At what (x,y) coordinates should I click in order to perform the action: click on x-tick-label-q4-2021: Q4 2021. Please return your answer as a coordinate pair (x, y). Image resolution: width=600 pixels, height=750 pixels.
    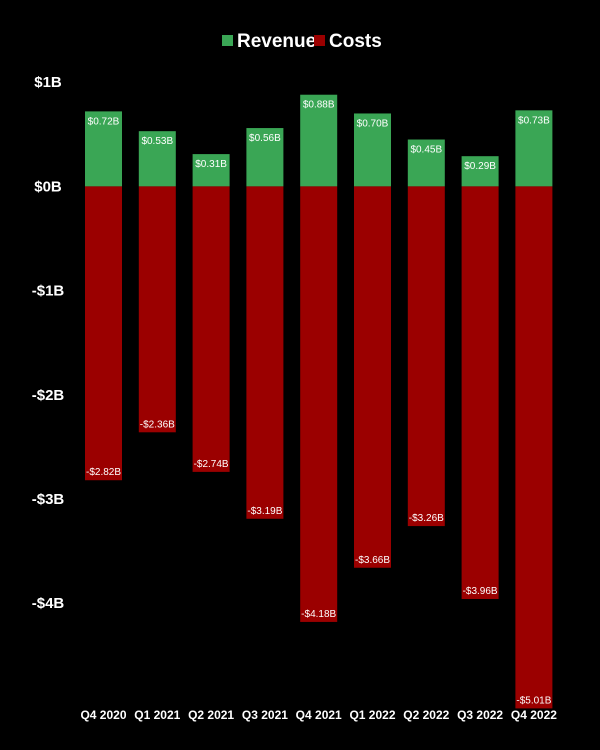
    Looking at the image, I should click on (319, 715).